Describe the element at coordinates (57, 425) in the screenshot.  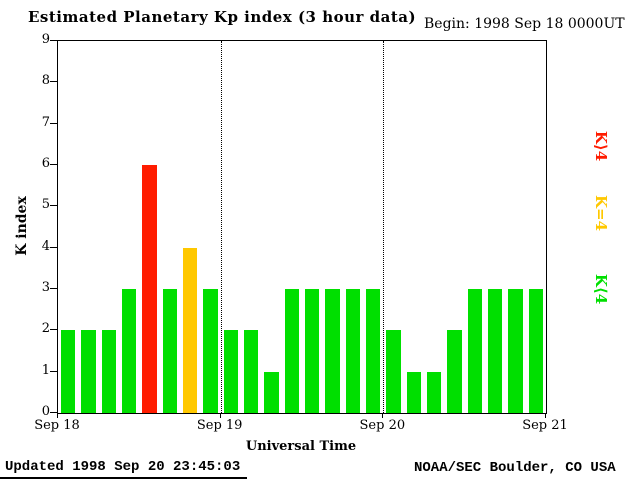
I see `x-tick-label: Sep 18` at that location.